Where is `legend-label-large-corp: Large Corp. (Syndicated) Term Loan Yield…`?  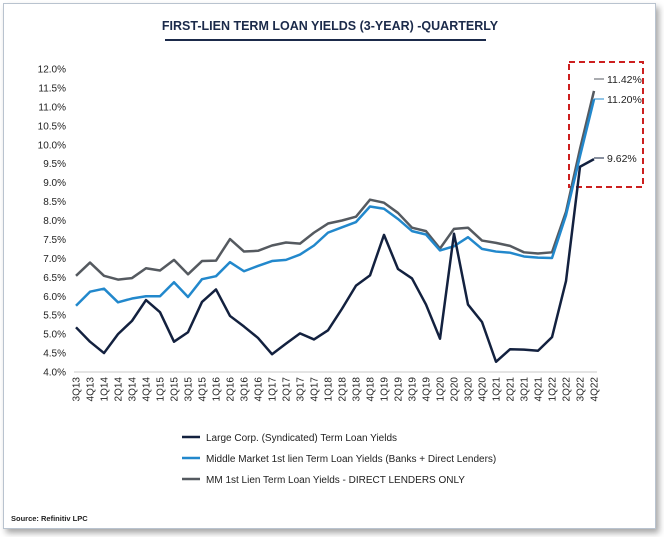
legend-label-large-corp: Large Corp. (Syndicated) Term Loan Yield… is located at coordinates (301, 438).